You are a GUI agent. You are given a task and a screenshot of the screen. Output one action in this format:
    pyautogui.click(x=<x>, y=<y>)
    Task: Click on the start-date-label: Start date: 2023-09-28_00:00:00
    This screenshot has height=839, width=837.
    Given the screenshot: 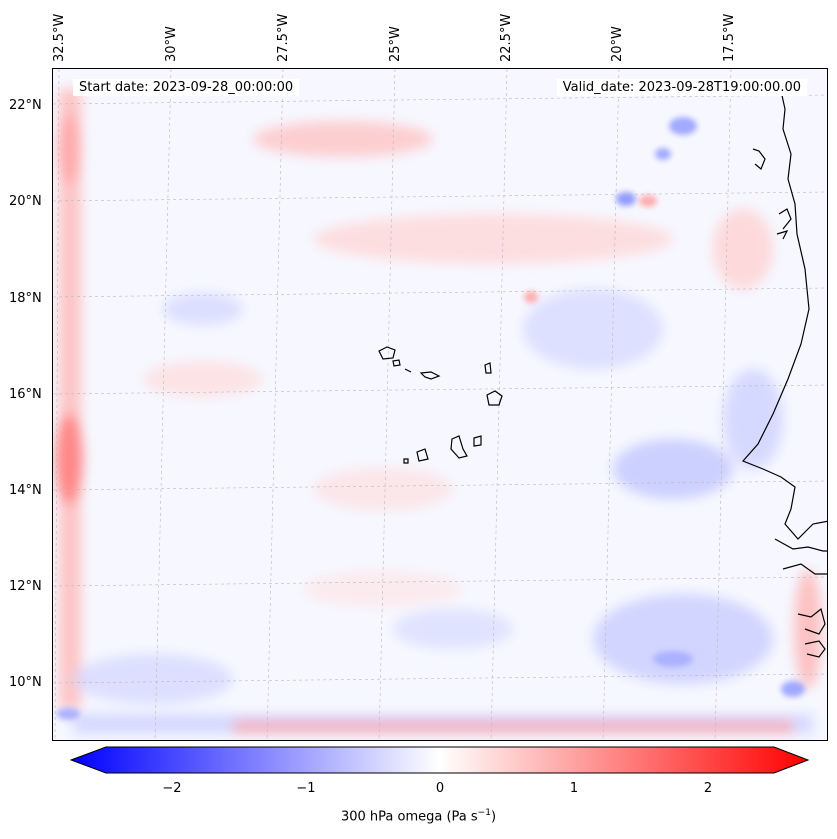 What is the action you would take?
    pyautogui.click(x=186, y=87)
    